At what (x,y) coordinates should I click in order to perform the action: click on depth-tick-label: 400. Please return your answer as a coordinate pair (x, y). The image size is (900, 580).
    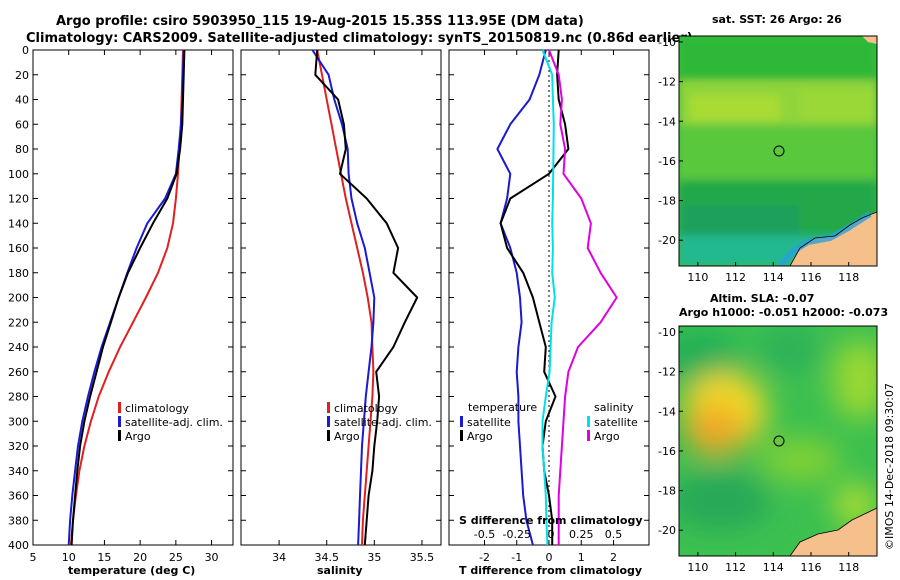
    Looking at the image, I should click on (18, 545).